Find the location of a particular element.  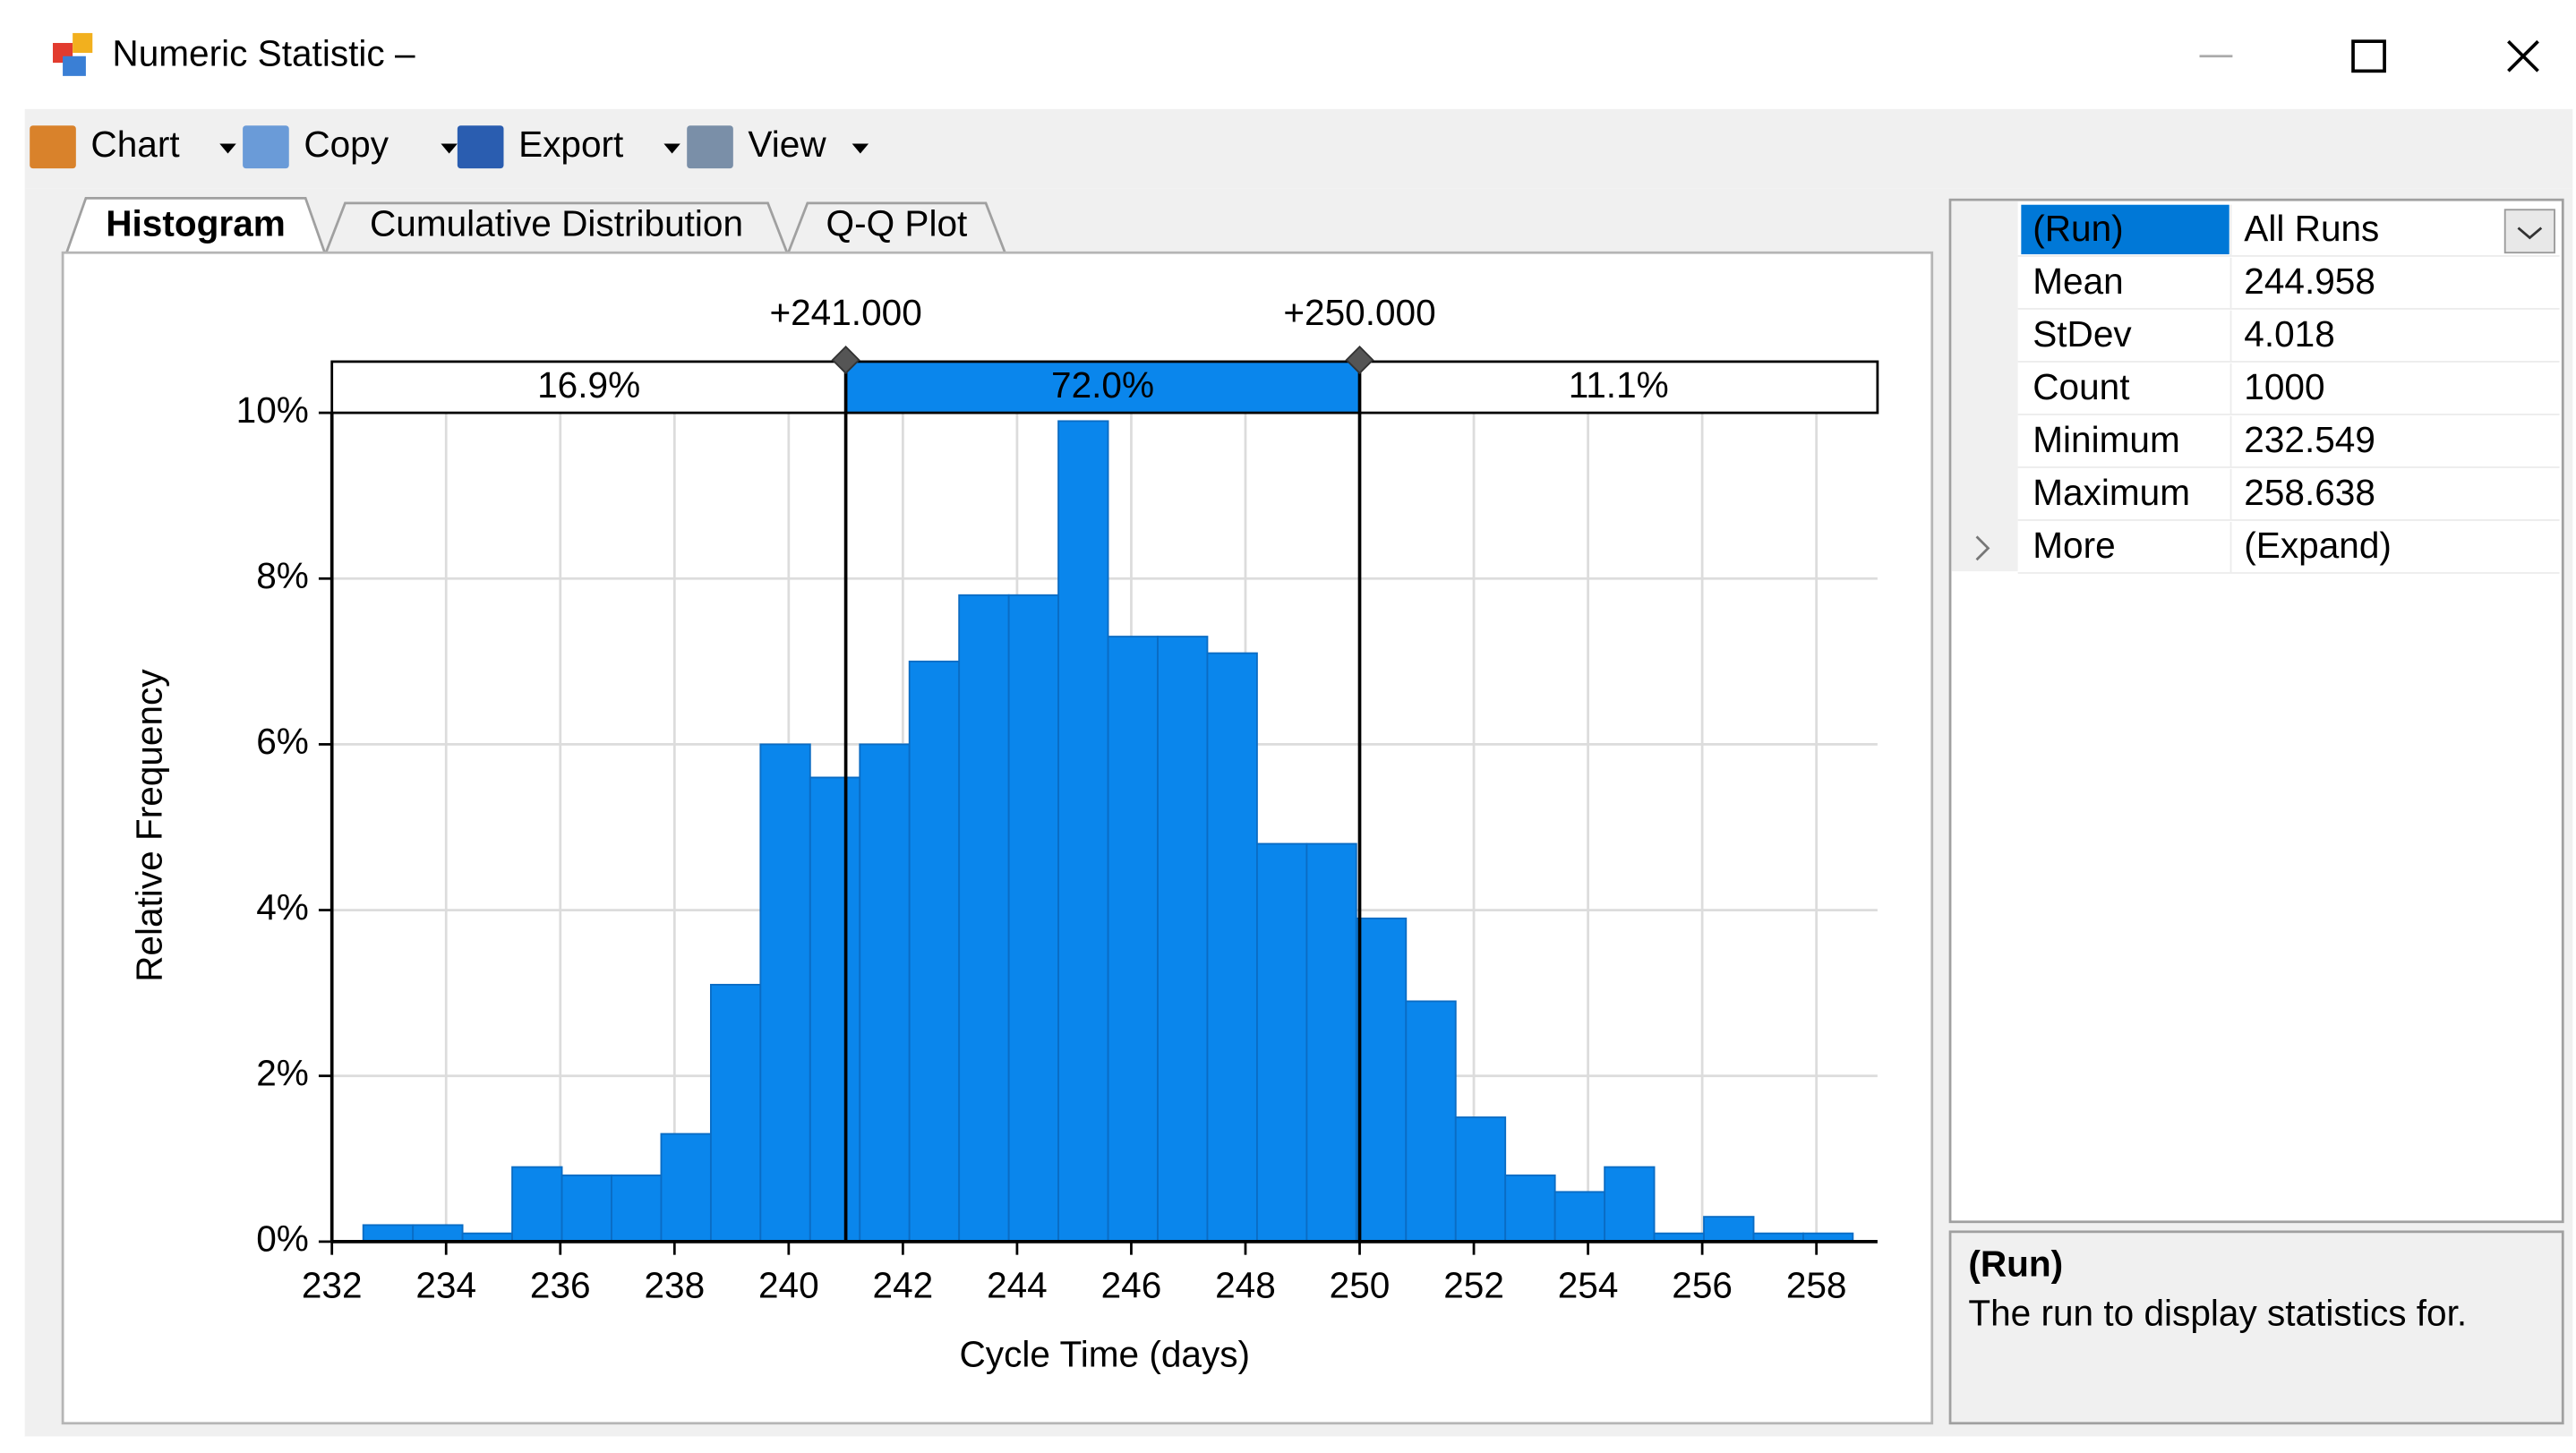

x-axis-label: Cycle Time (days) is located at coordinates (1105, 1354).